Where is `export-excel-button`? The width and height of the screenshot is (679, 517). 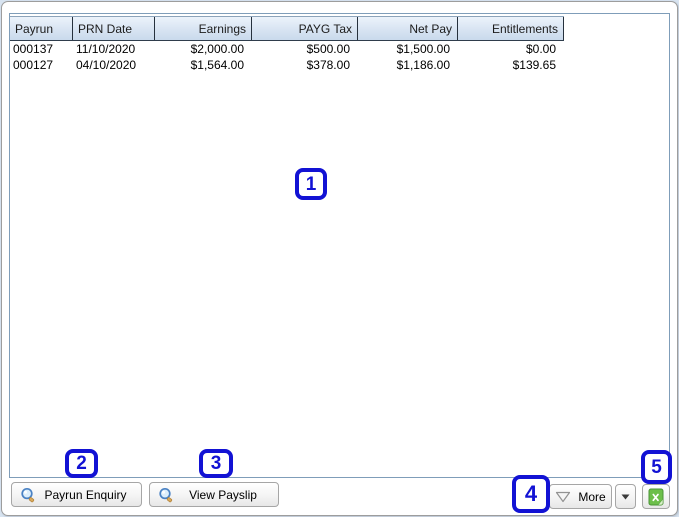 export-excel-button is located at coordinates (656, 496).